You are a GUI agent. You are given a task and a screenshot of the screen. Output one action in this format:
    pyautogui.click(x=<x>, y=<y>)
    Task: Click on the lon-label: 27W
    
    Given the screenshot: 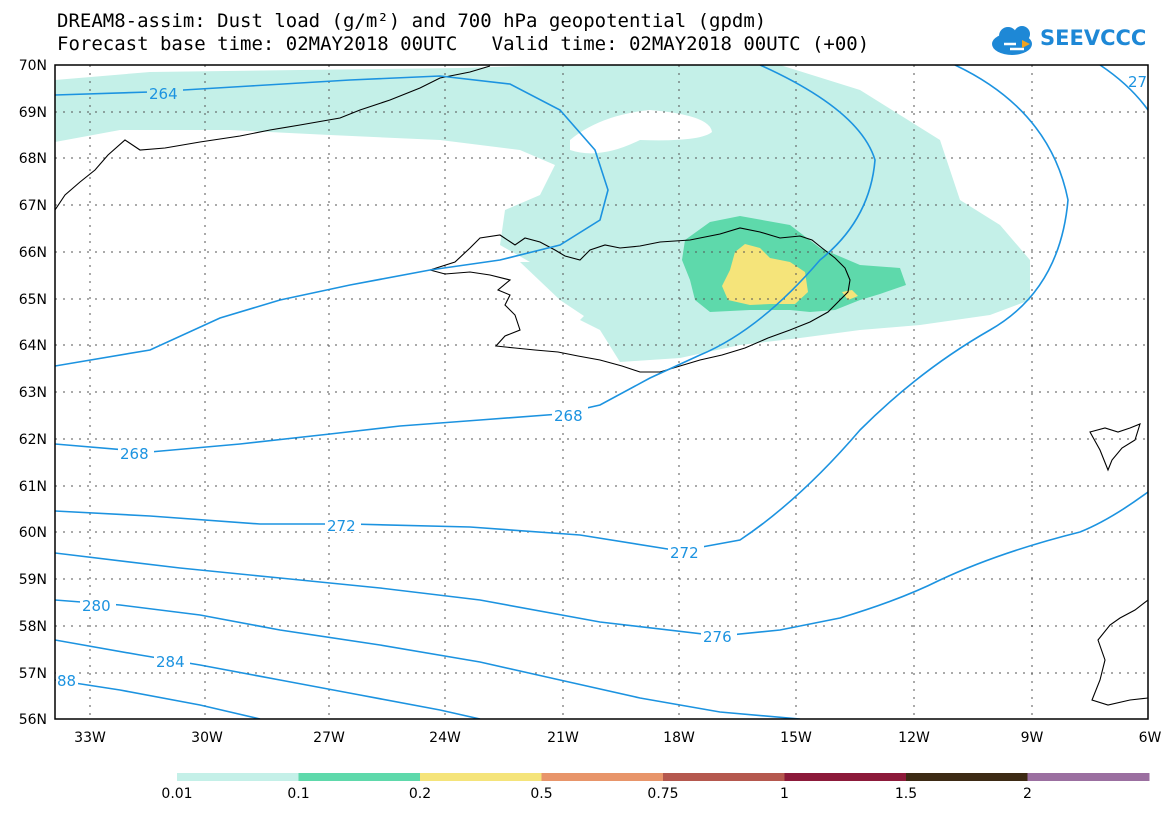 What is the action you would take?
    pyautogui.click(x=329, y=738)
    